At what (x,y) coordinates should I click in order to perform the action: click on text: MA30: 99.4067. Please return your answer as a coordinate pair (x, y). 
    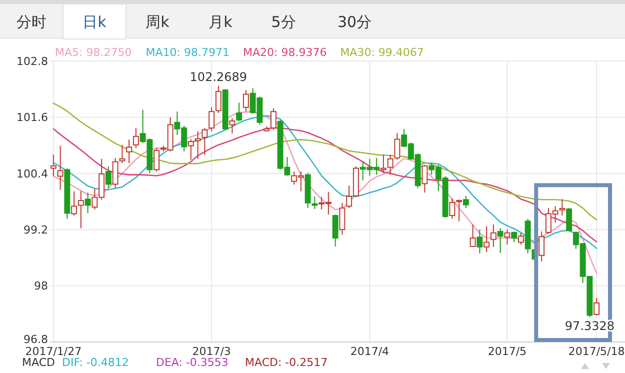
    Looking at the image, I should click on (382, 52).